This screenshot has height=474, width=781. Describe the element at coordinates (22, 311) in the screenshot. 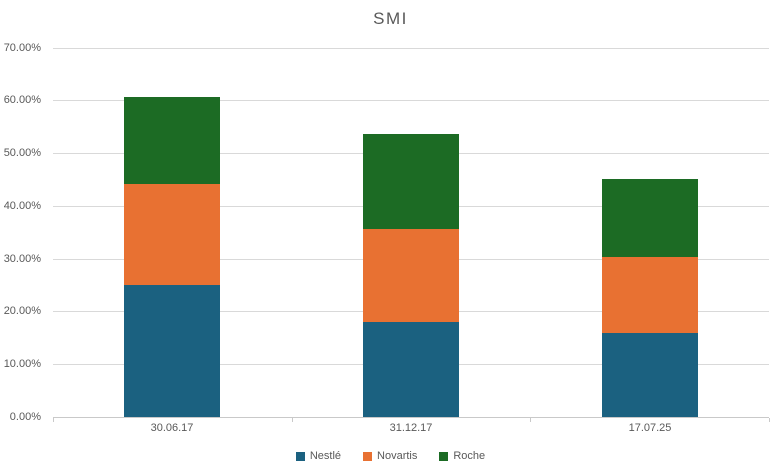

I see `y-axis-label: 20.00%` at that location.